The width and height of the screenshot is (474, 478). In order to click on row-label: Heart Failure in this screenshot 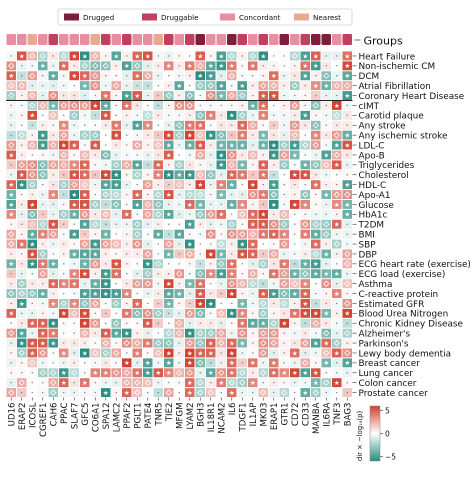, I will do `click(387, 57)`.